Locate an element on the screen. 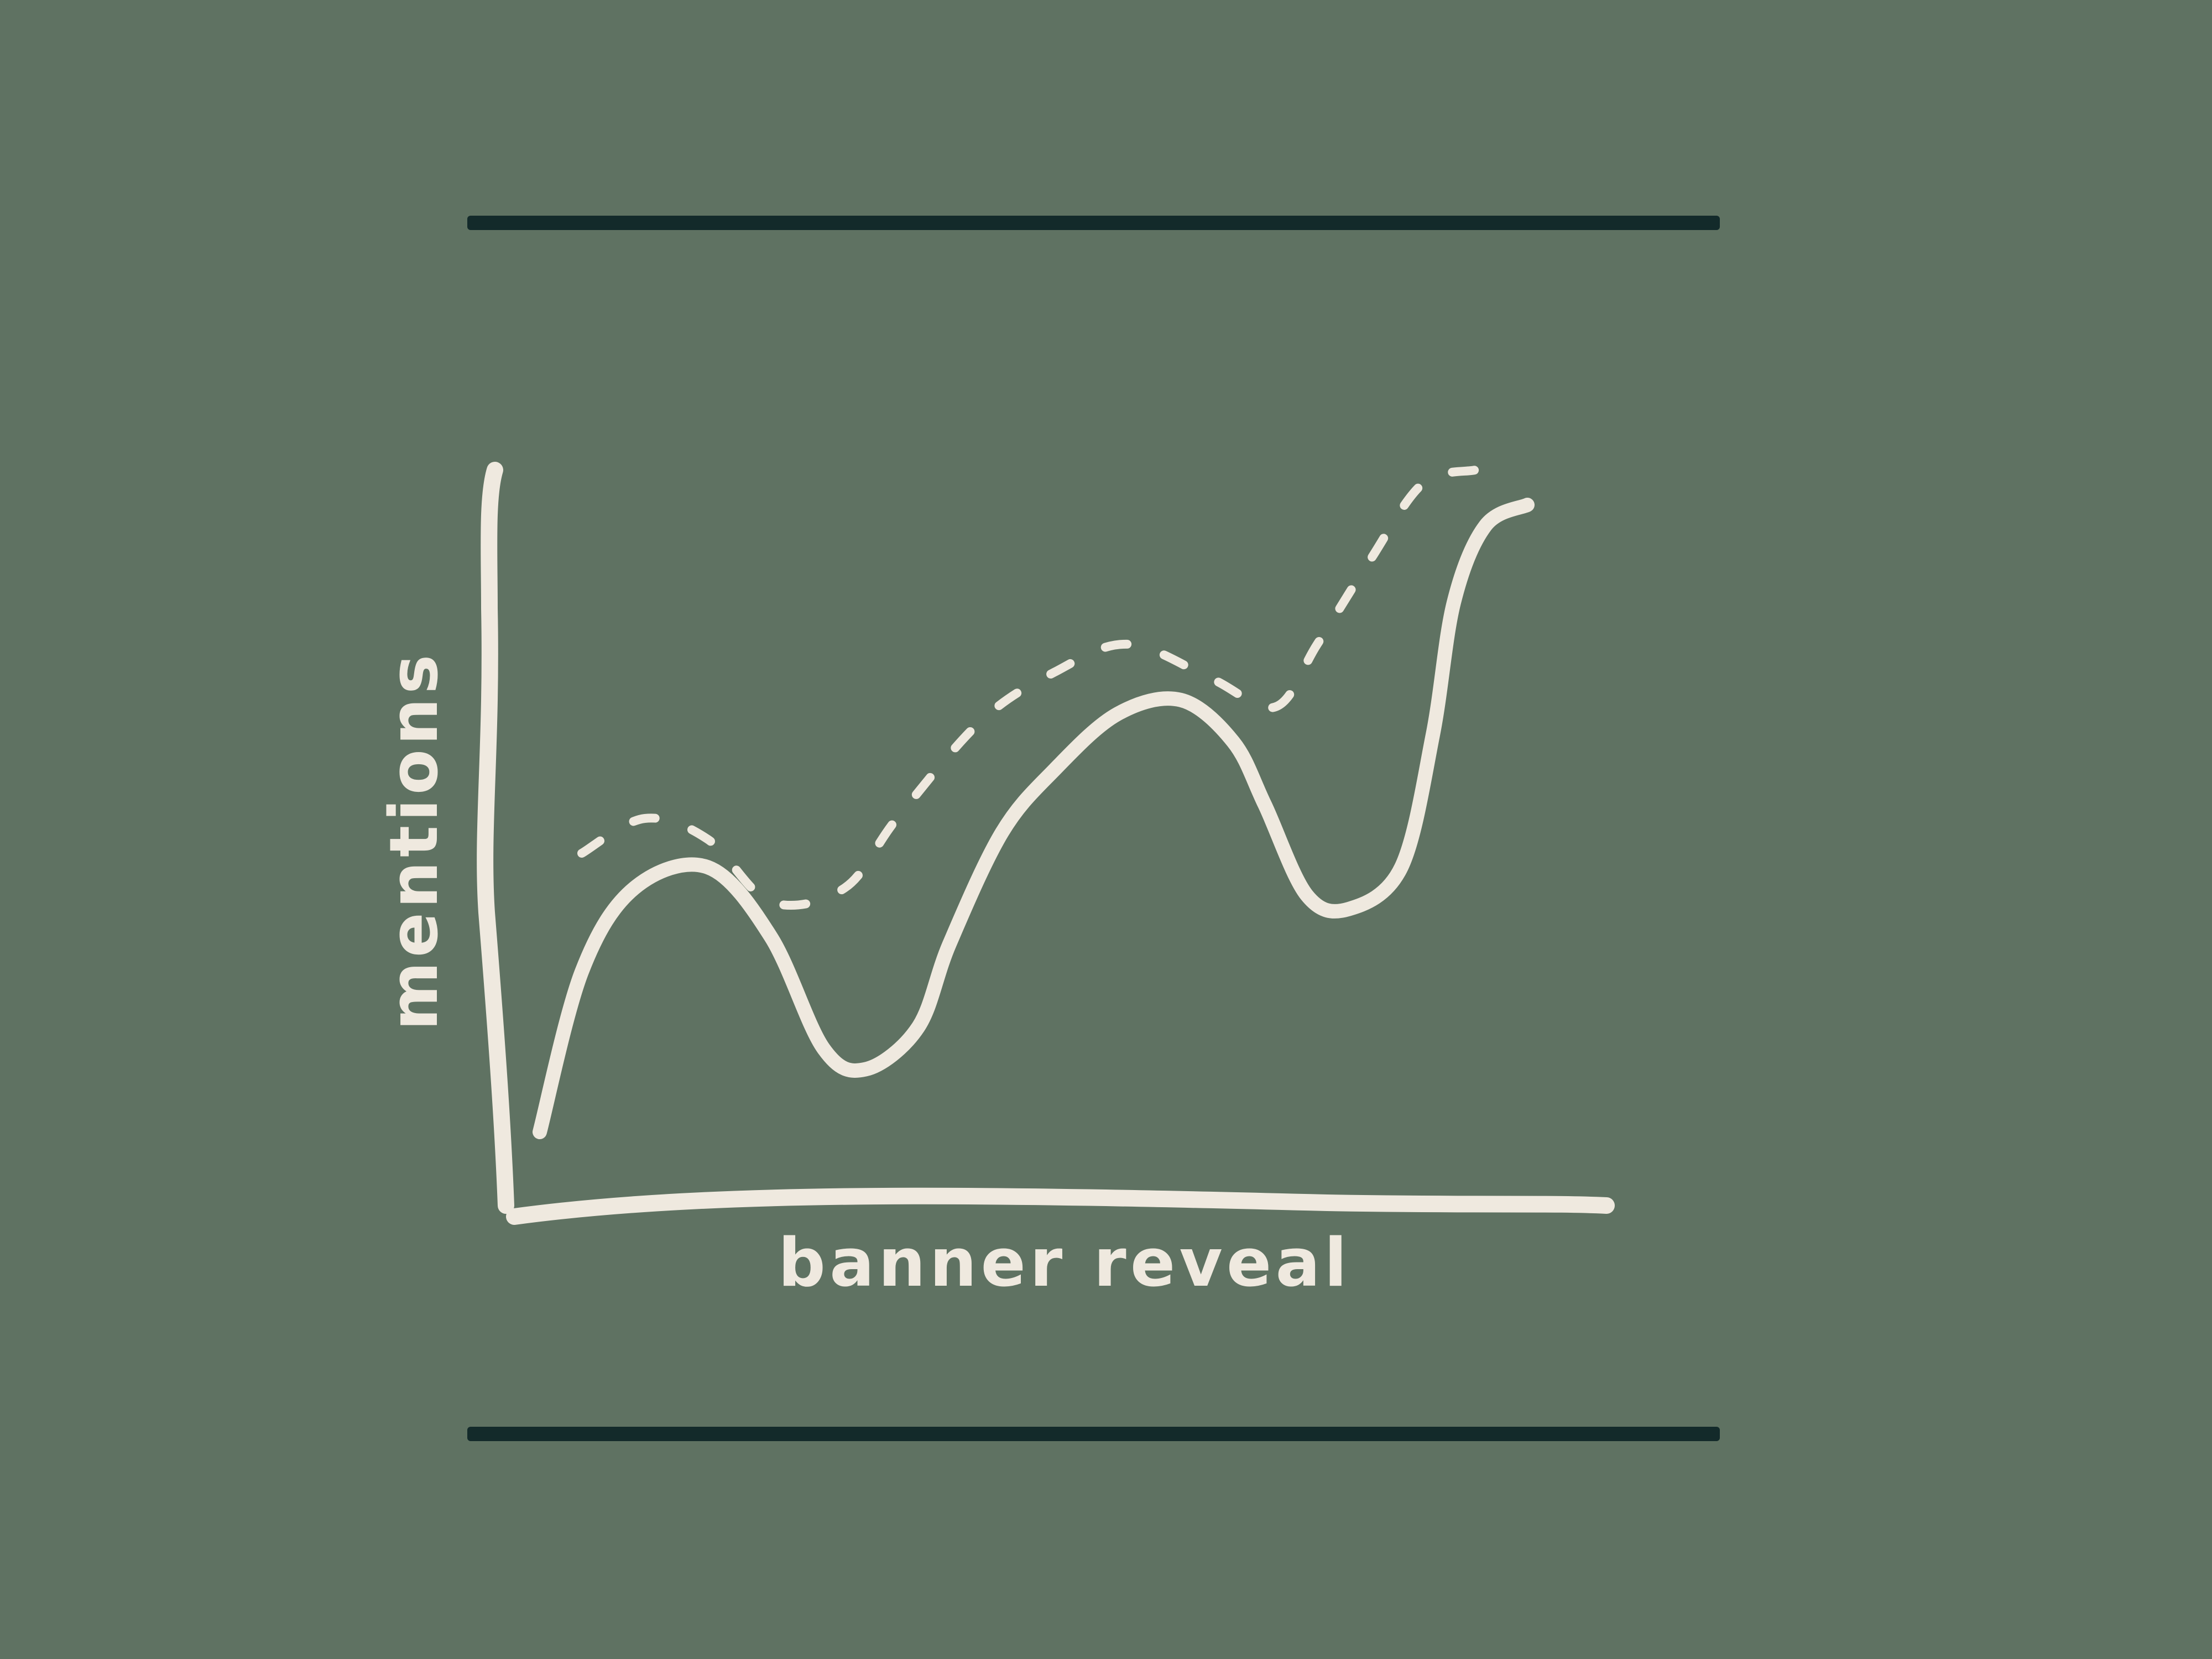 This screenshot has height=1659, width=2212. bottom-rule is located at coordinates (1093, 1434).